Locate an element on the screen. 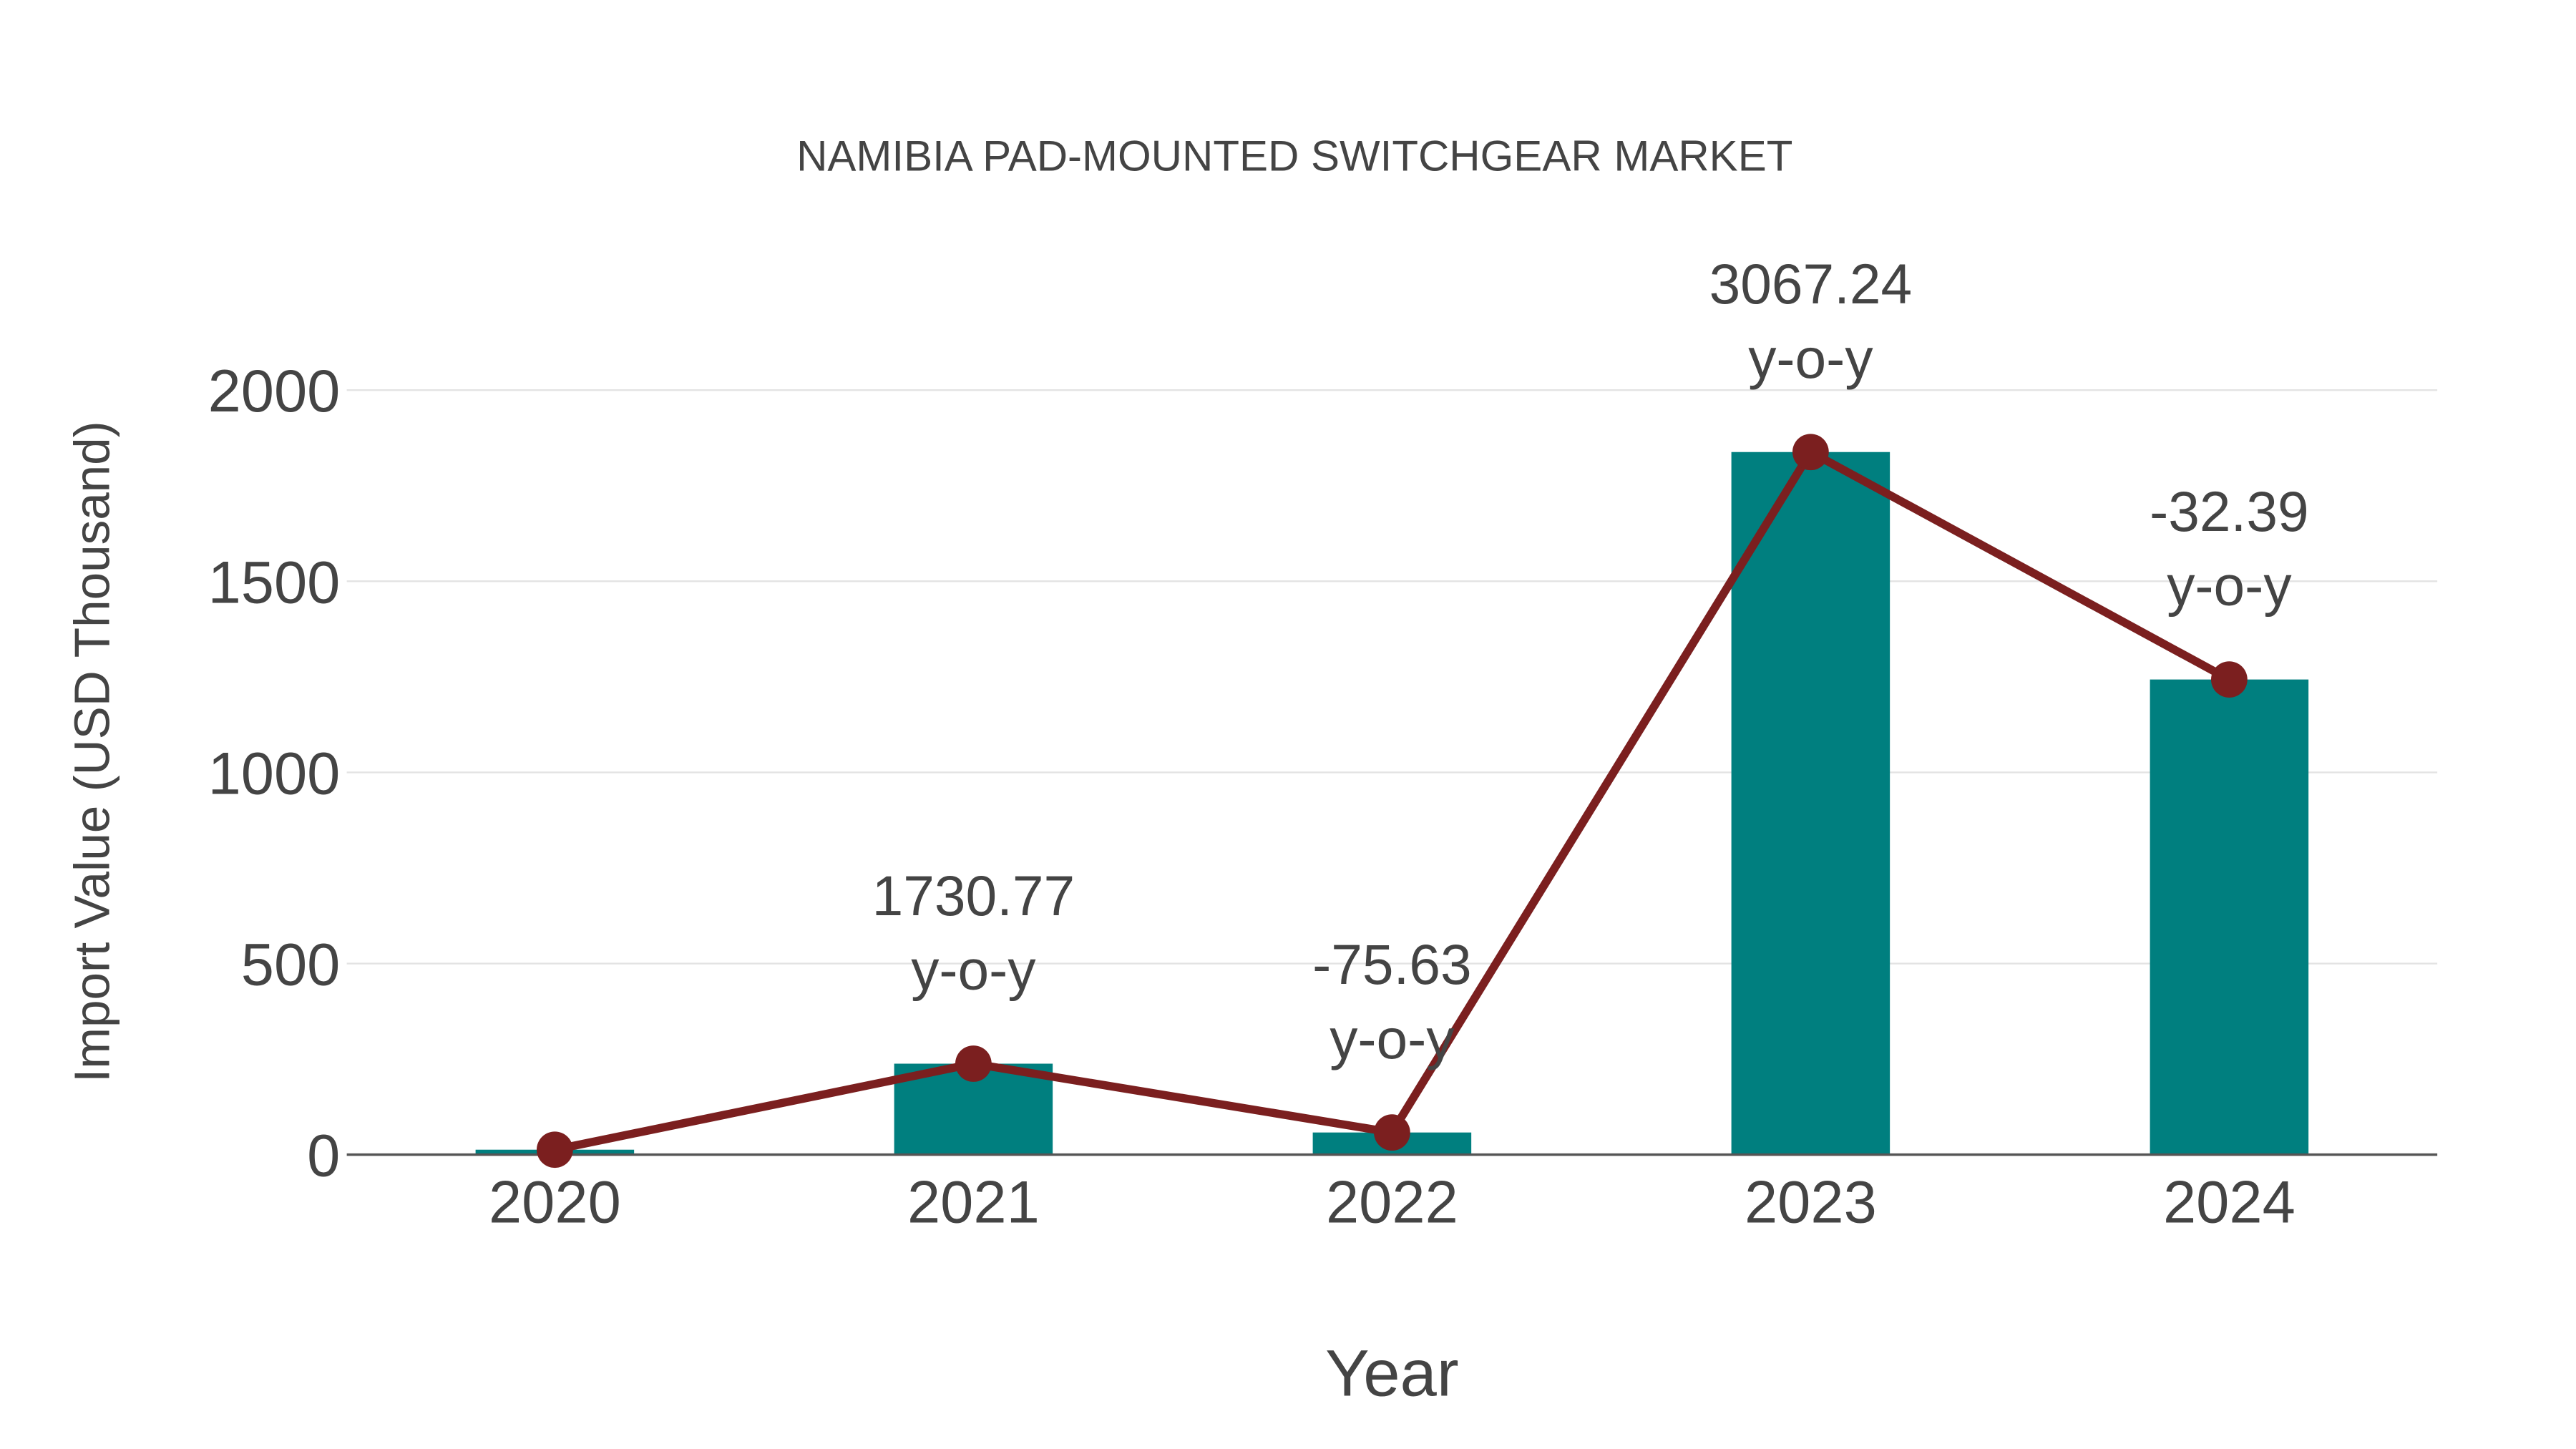 The image size is (2576, 1449). y-tick-label: 1000 is located at coordinates (274, 773).